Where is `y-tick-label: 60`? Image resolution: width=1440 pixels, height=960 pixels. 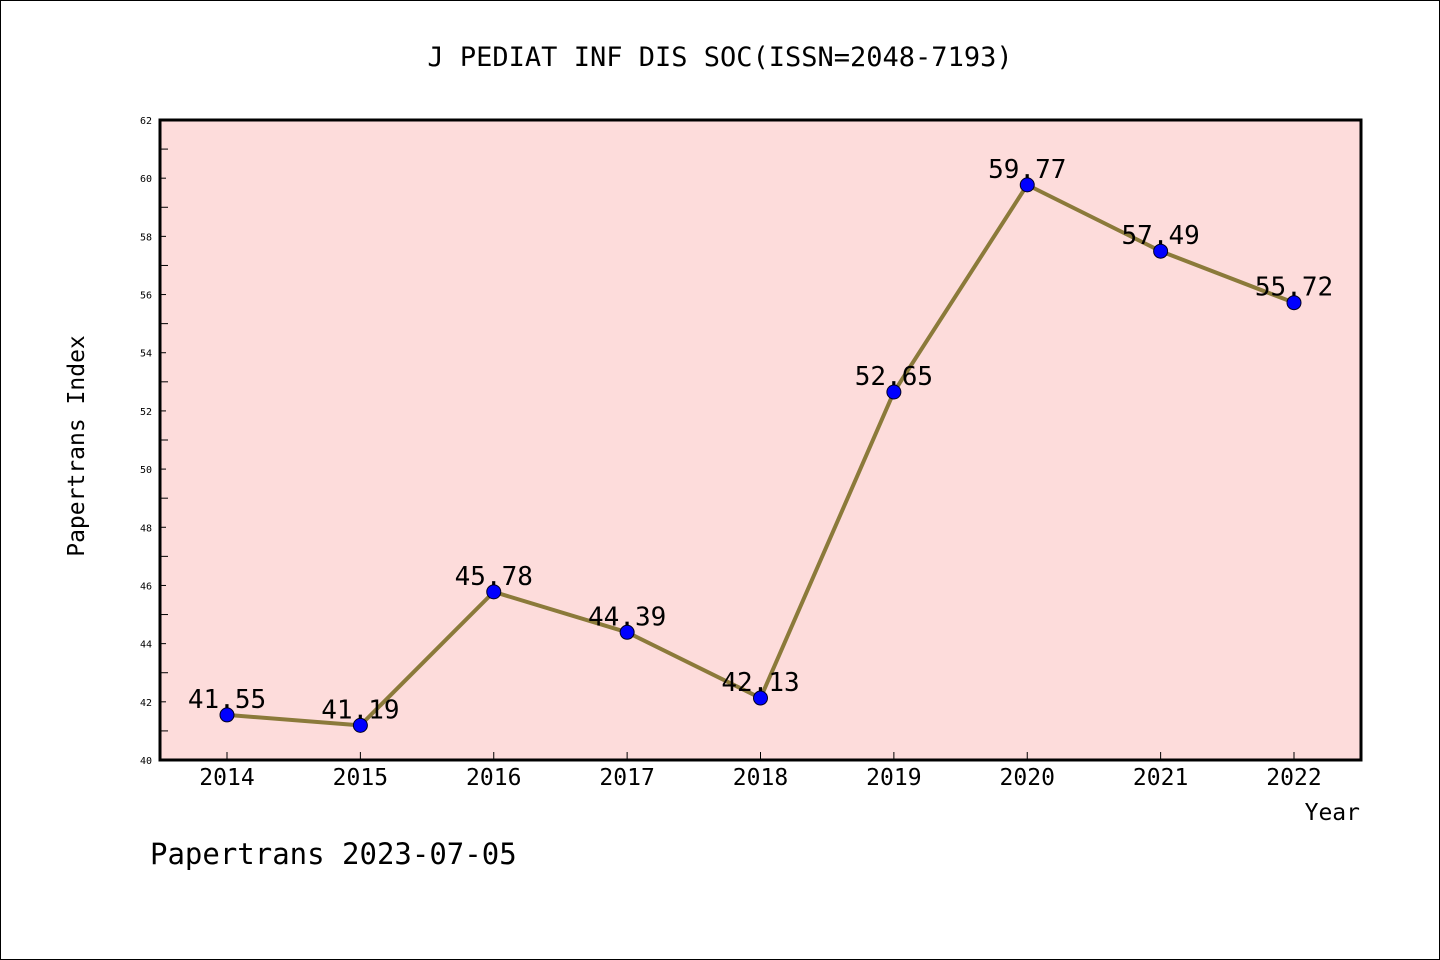
y-tick-label: 60 is located at coordinates (146, 179).